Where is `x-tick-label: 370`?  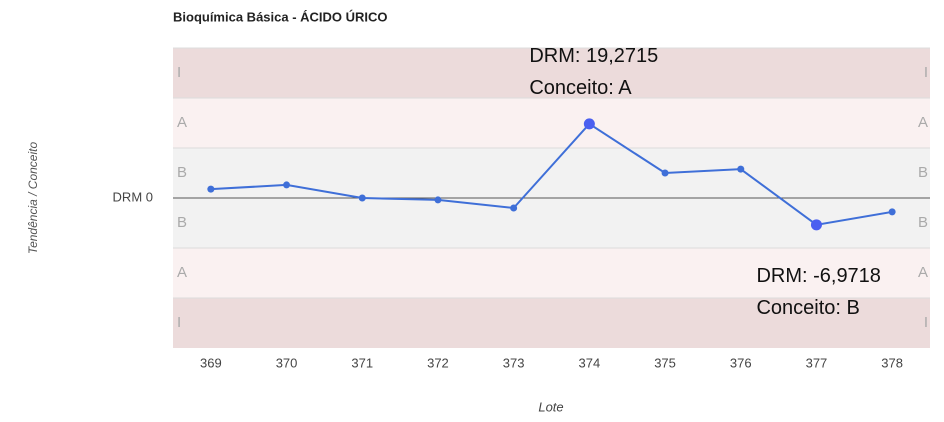
x-tick-label: 370 is located at coordinates (287, 362).